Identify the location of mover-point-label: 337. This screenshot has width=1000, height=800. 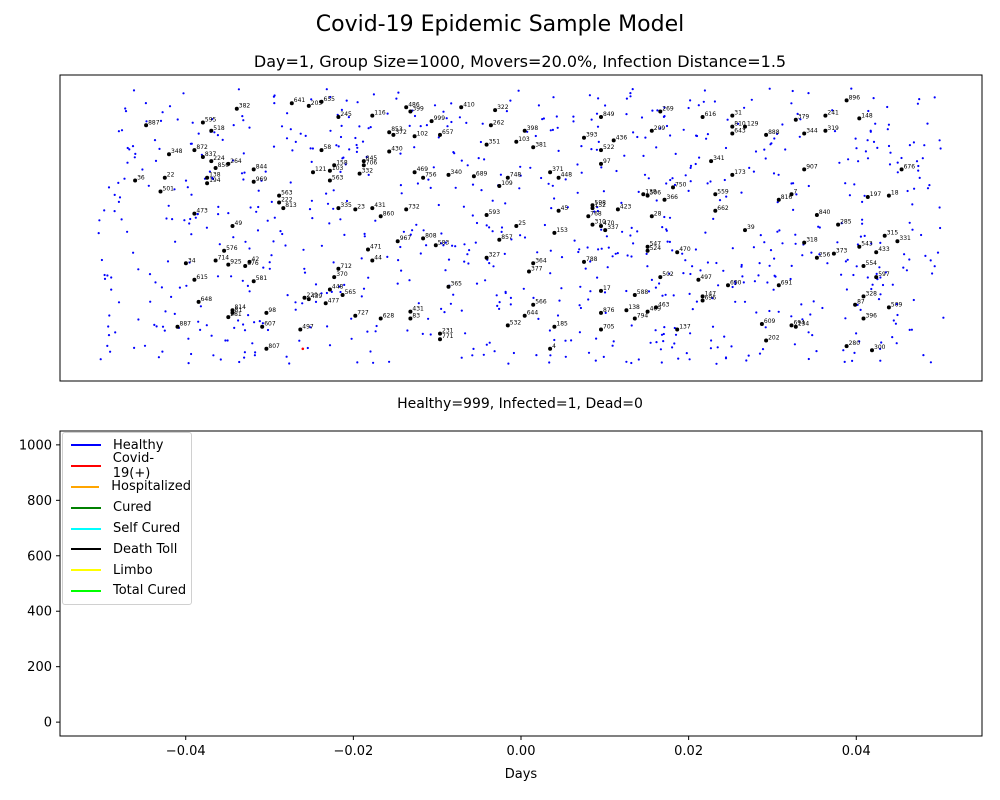
(613, 227).